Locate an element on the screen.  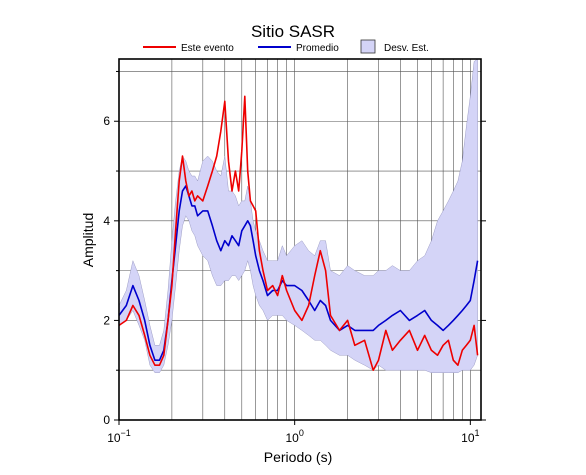
x-axis-label: Periodo (s) is located at coordinates (298, 457).